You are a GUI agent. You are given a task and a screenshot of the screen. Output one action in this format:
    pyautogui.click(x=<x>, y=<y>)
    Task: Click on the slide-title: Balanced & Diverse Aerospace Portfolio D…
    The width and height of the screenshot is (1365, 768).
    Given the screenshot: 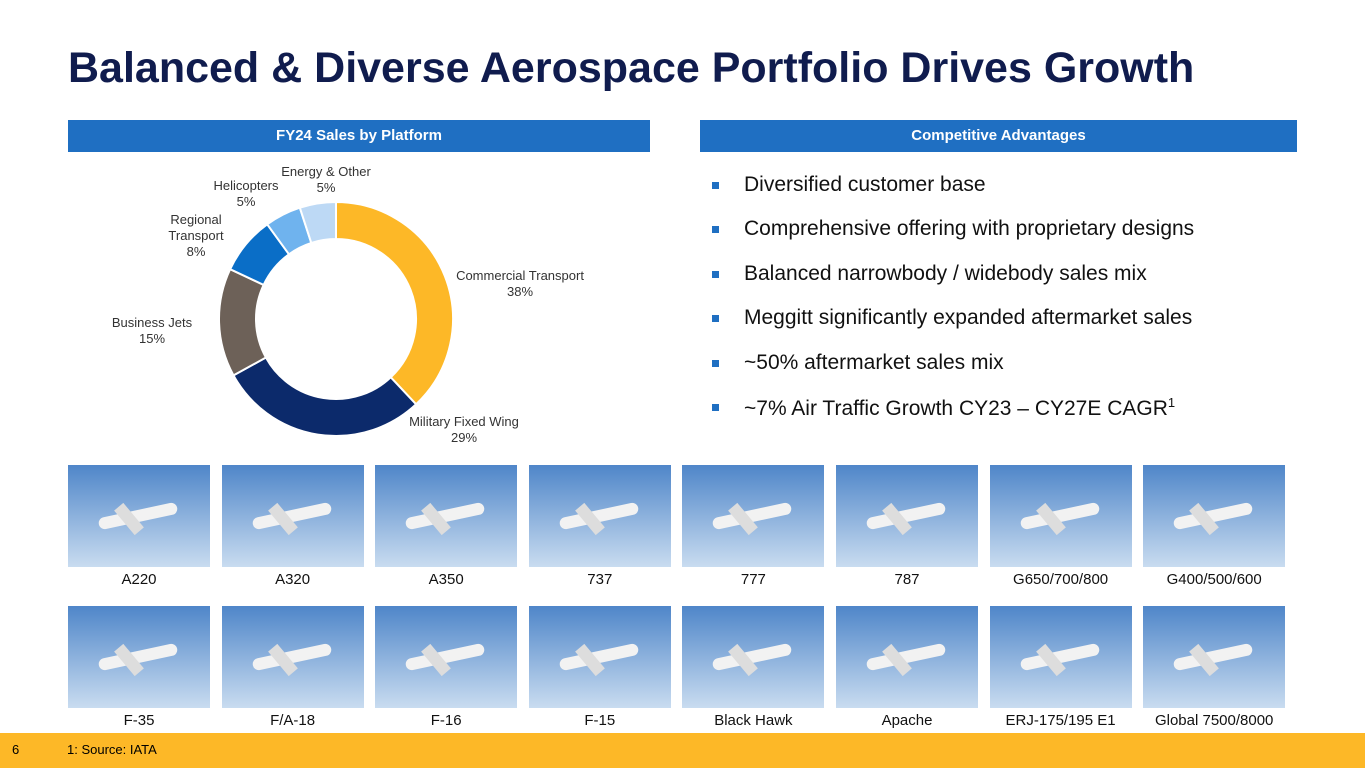 What is the action you would take?
    pyautogui.click(x=631, y=68)
    